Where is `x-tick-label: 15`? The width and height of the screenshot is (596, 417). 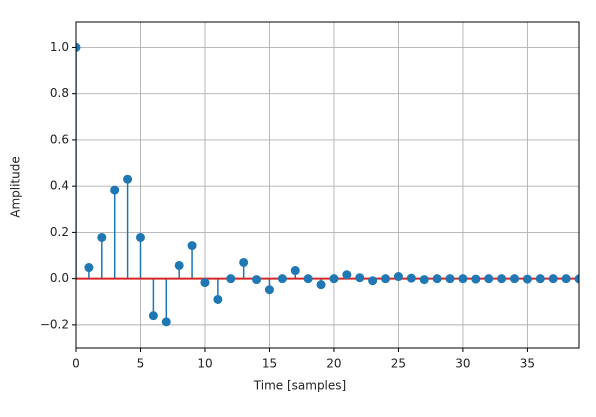 x-tick-label: 15 is located at coordinates (269, 364).